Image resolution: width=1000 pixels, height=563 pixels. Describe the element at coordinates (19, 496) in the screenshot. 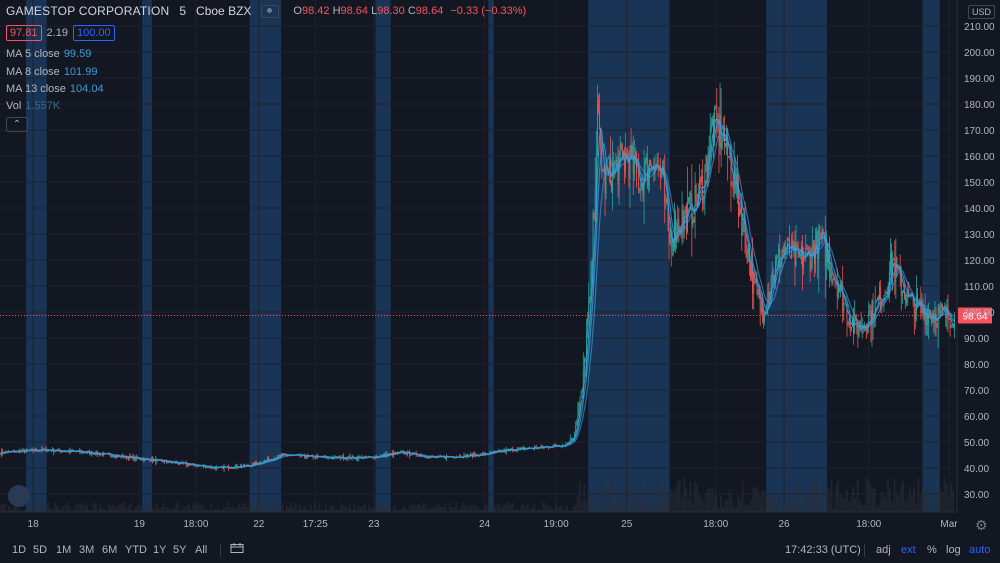

I see `tradingview-cloud-icon` at that location.